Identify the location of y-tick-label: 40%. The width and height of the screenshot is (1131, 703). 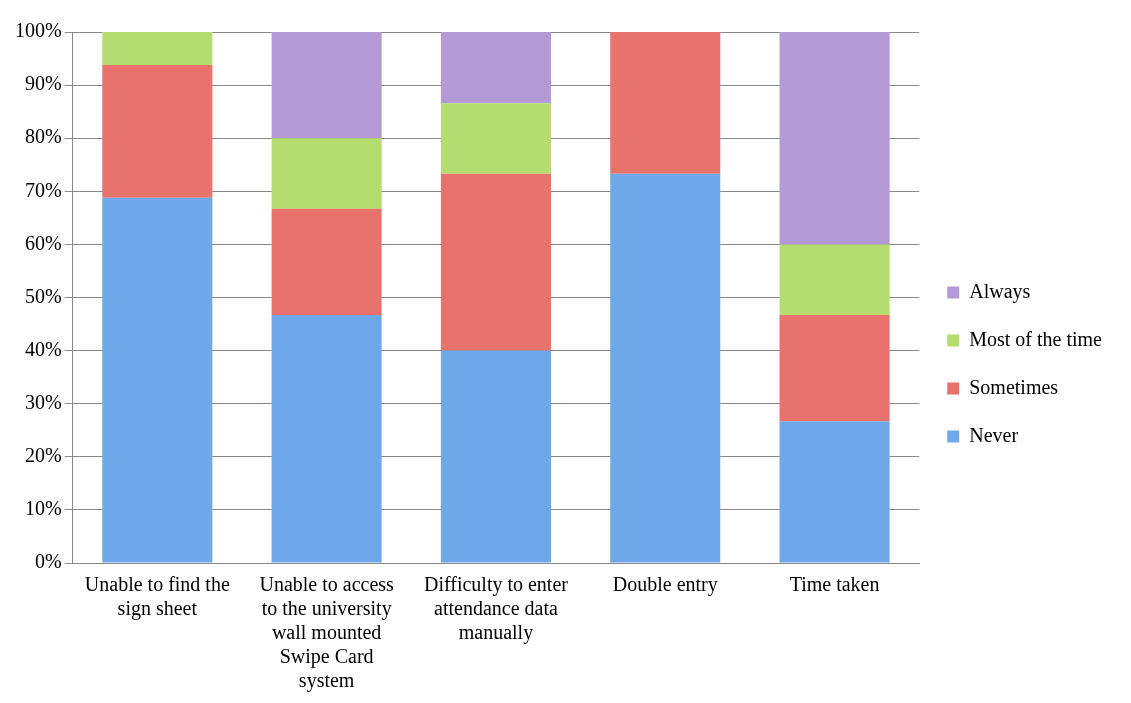
(43, 348).